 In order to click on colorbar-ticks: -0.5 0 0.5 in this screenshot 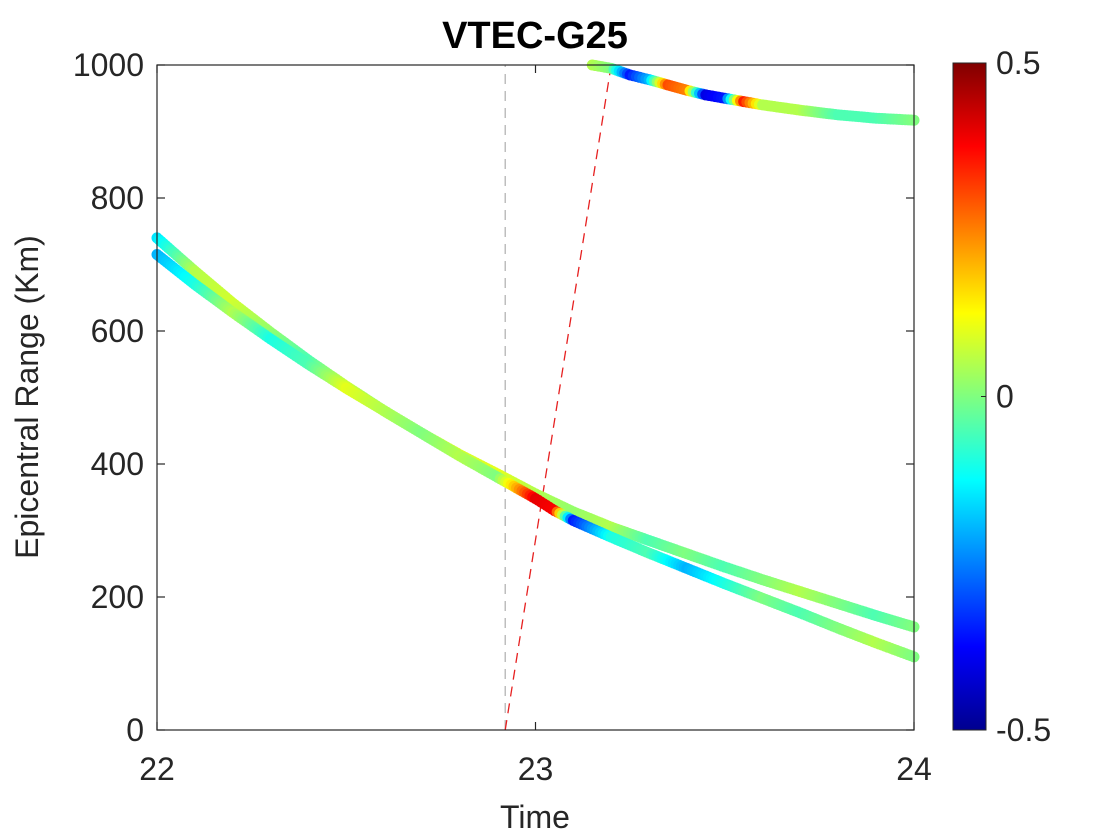, I will do `click(1016, 396)`.